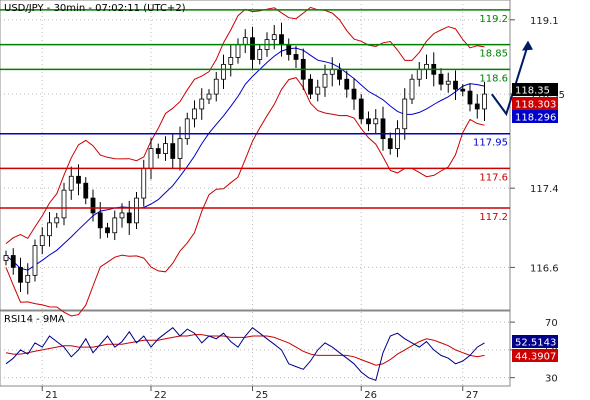 This screenshot has width=590, height=400. I want to click on rsi-badge-label: 52.5143, so click(535, 343).